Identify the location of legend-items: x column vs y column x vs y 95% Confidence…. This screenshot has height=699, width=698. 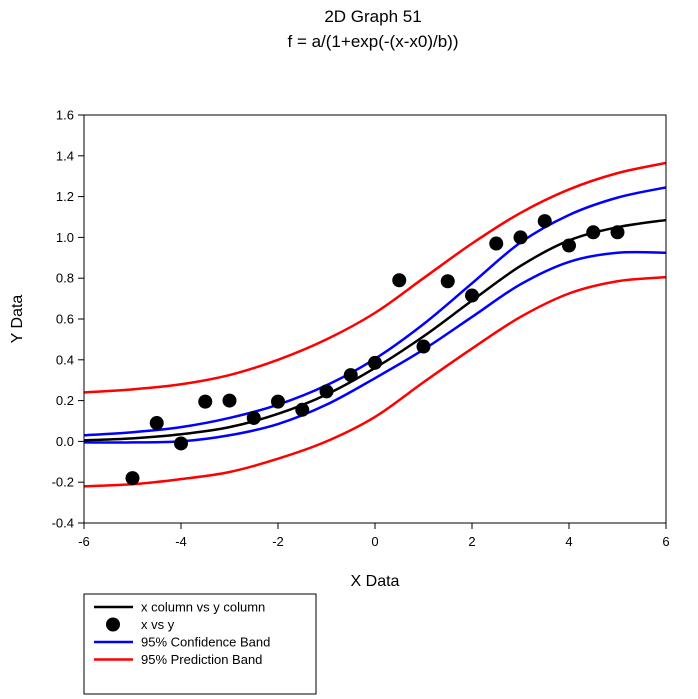
(182, 633).